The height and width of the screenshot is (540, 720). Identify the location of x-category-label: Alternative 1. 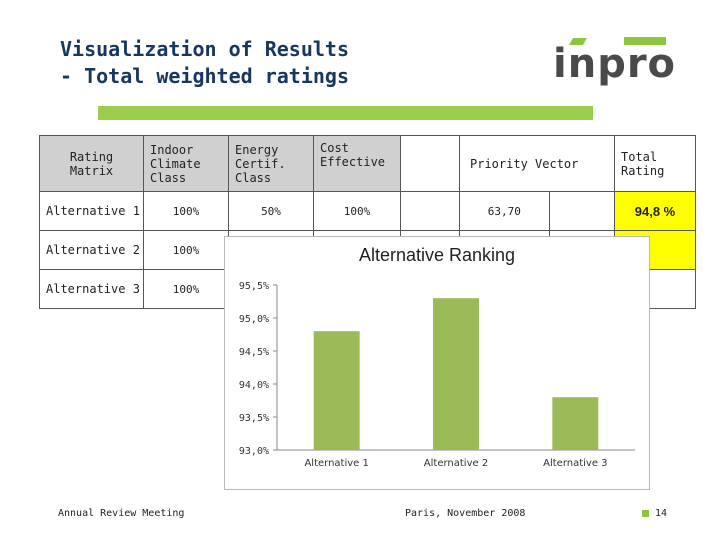
(336, 463).